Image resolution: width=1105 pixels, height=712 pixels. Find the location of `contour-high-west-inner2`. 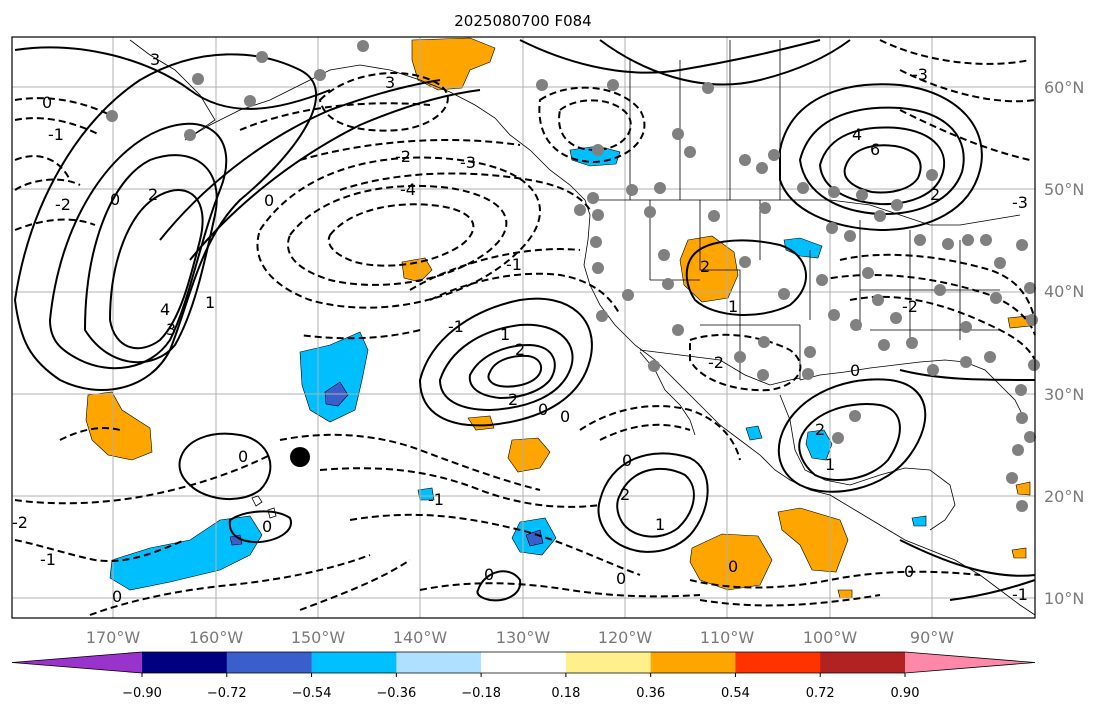

contour-high-west-inner2 is located at coordinates (150, 259).